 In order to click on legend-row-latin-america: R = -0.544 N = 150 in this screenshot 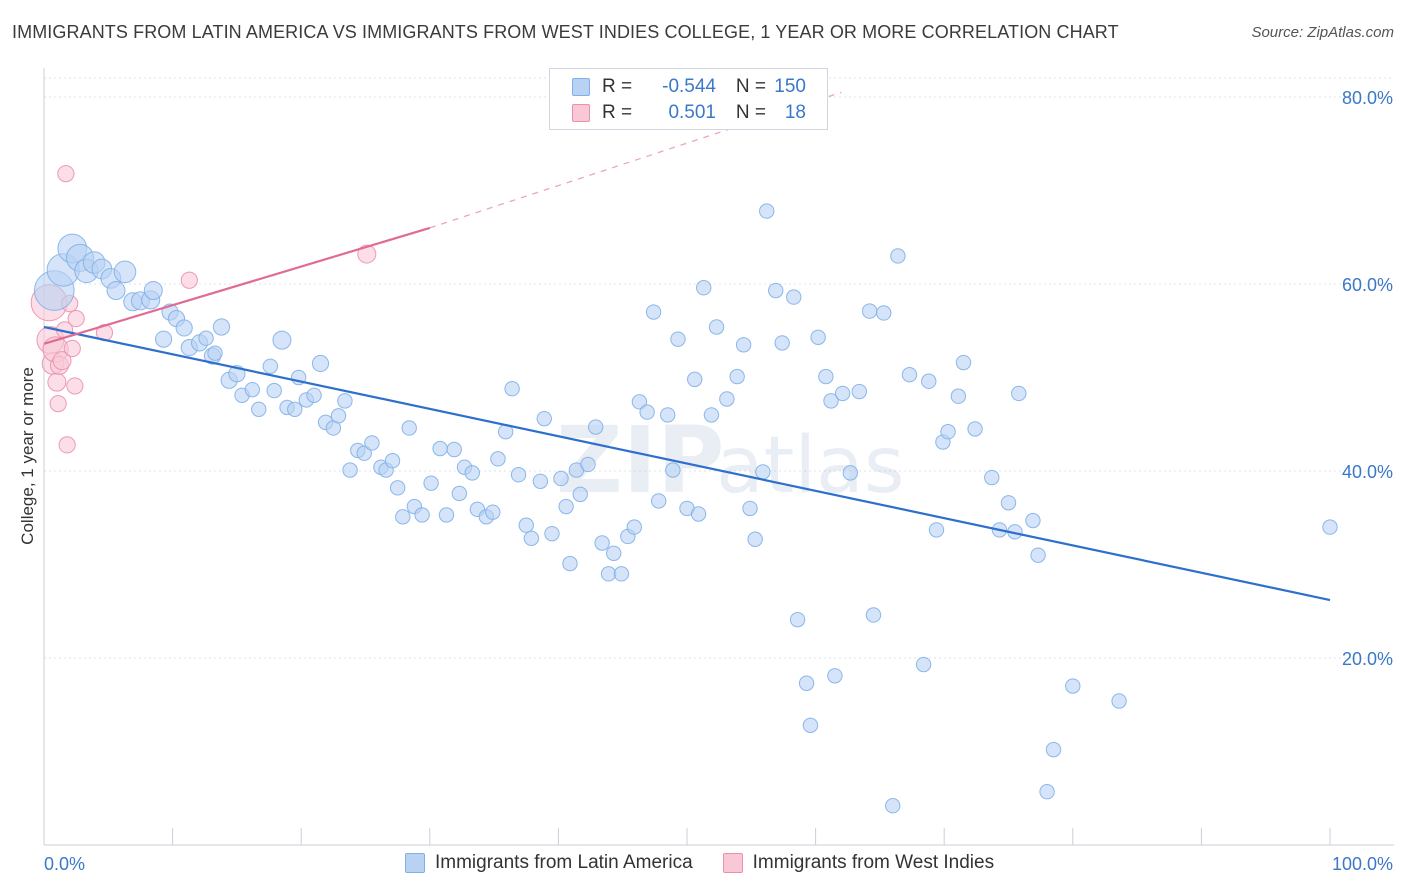, I will do `click(689, 87)`.